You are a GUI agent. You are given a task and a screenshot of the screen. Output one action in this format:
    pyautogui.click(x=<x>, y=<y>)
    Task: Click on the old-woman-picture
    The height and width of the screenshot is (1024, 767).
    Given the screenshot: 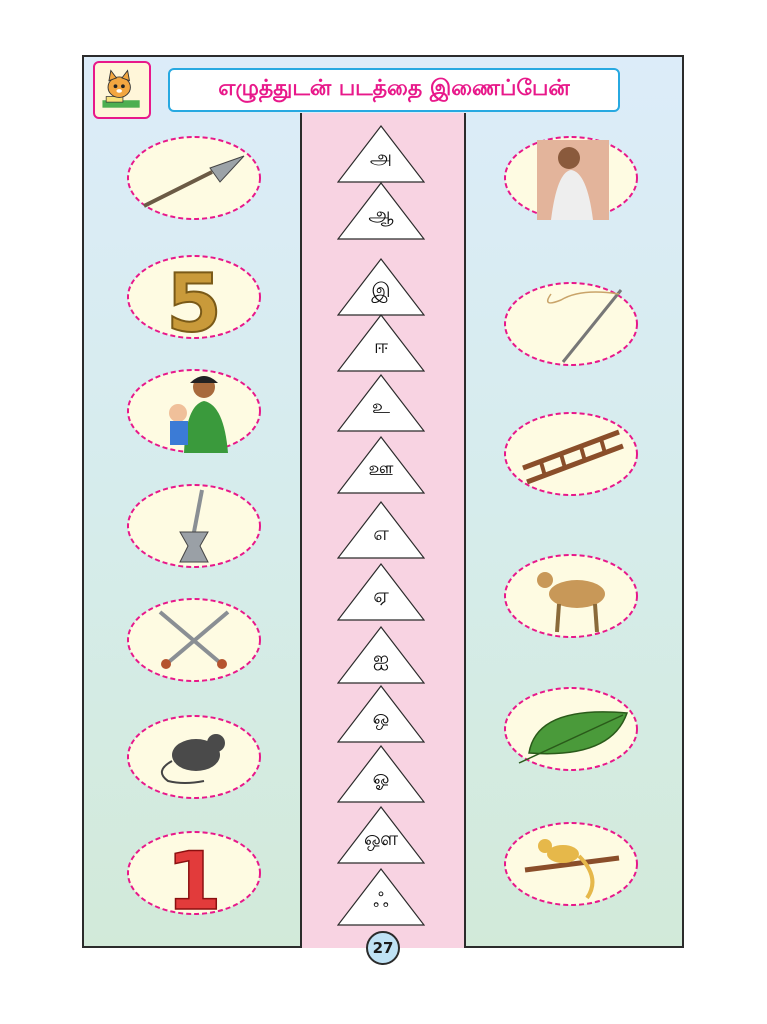 What is the action you would take?
    pyautogui.click(x=571, y=178)
    